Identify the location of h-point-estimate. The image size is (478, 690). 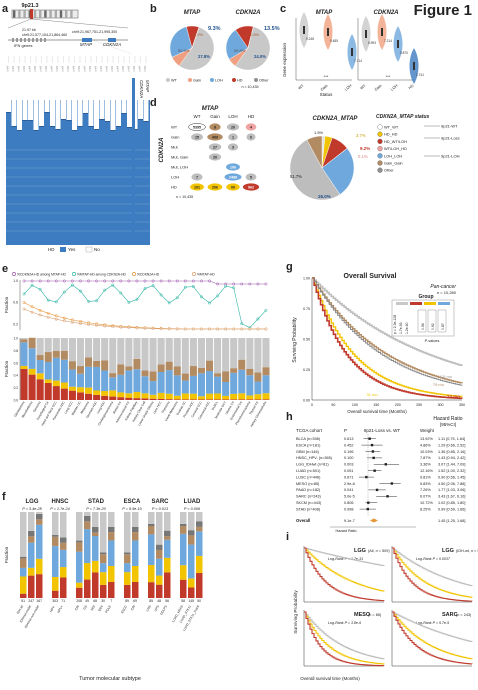
(368, 509).